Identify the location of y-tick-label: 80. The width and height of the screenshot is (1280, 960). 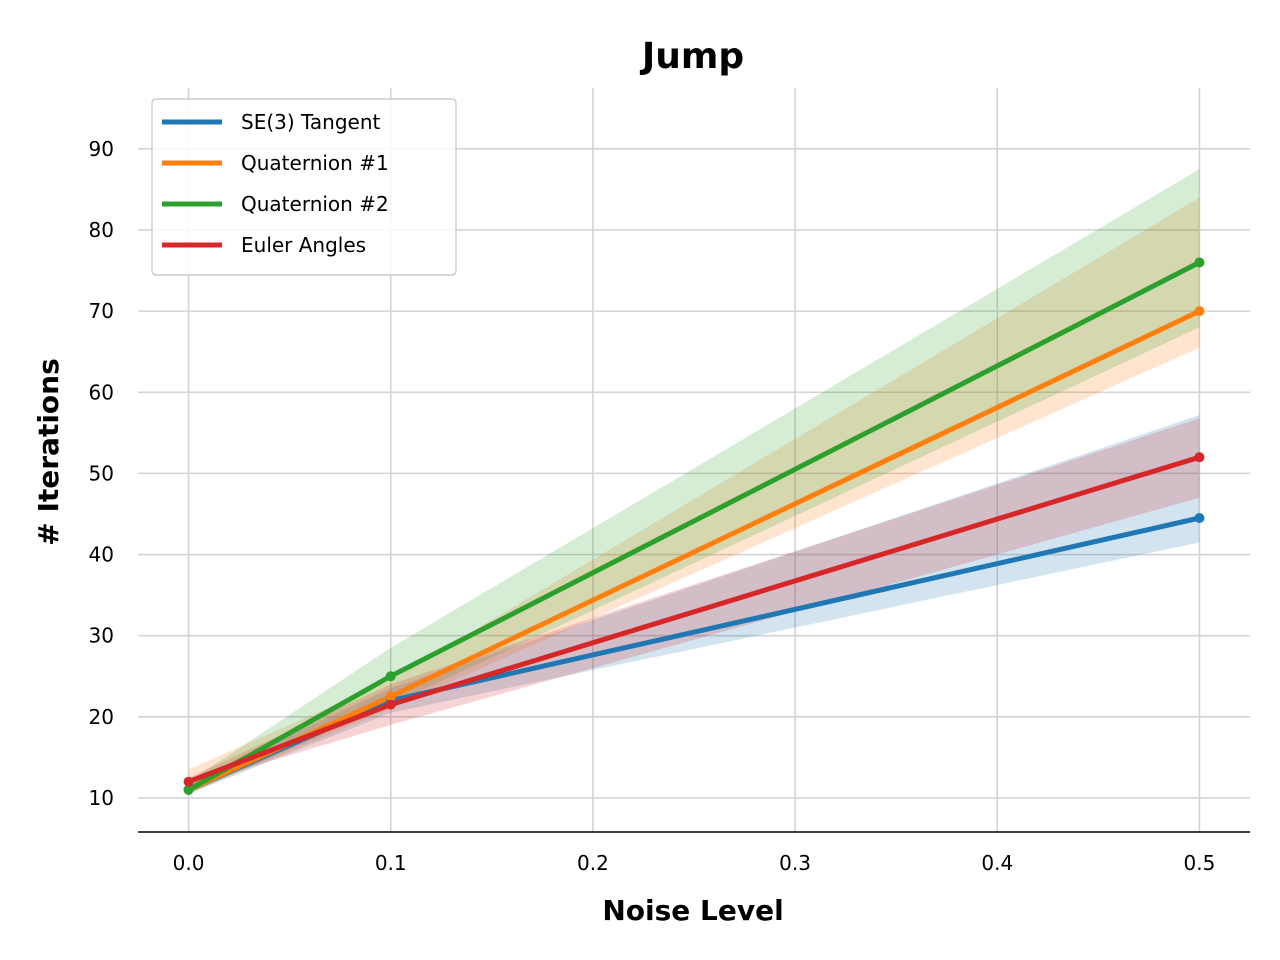
(101, 230).